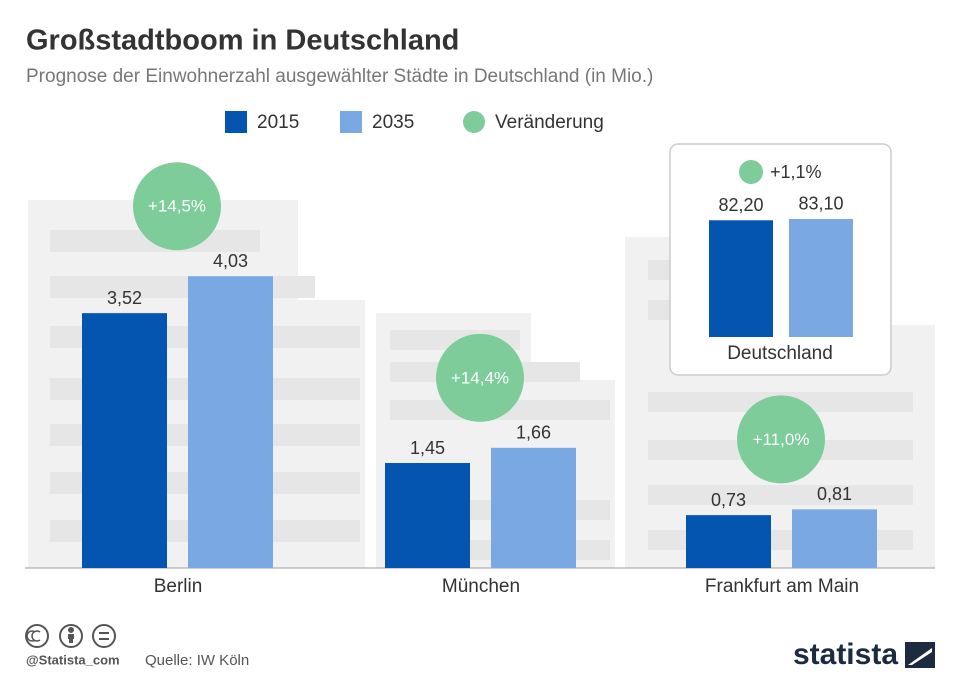 The width and height of the screenshot is (960, 684). What do you see at coordinates (751, 172) in the screenshot?
I see `inset-change-bubble` at bounding box center [751, 172].